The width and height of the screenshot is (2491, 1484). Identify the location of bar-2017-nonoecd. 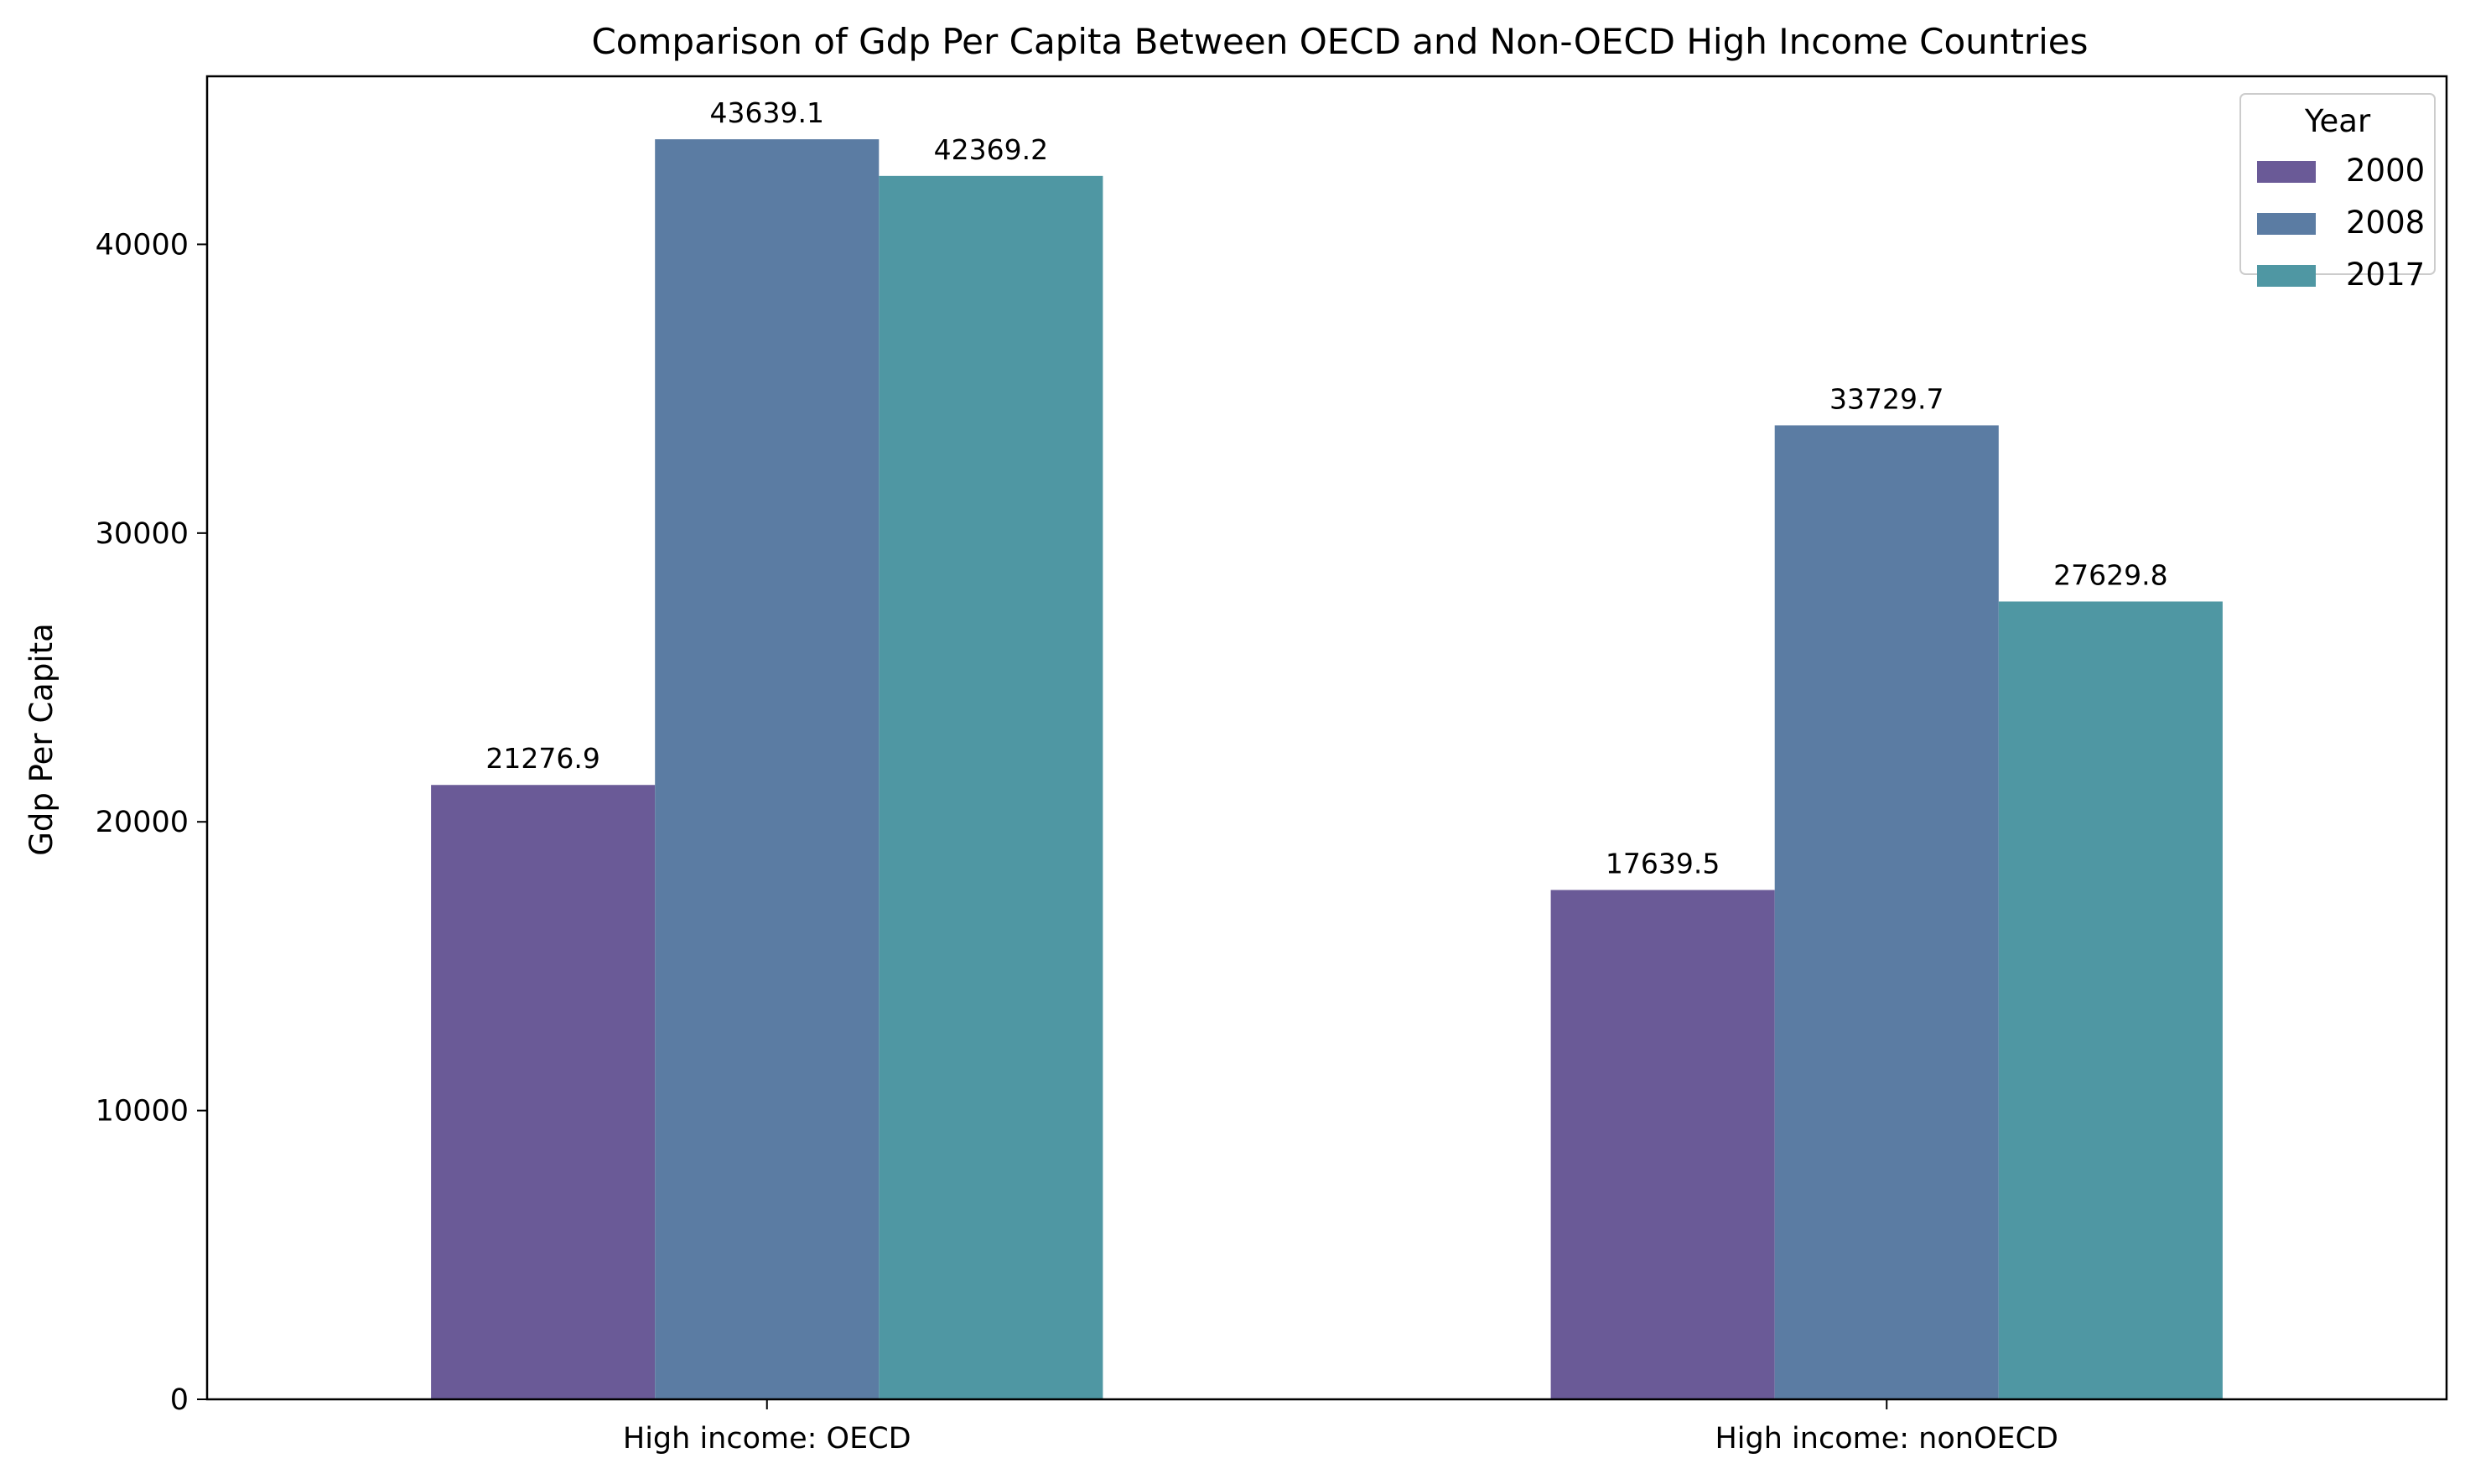
(2110, 1000).